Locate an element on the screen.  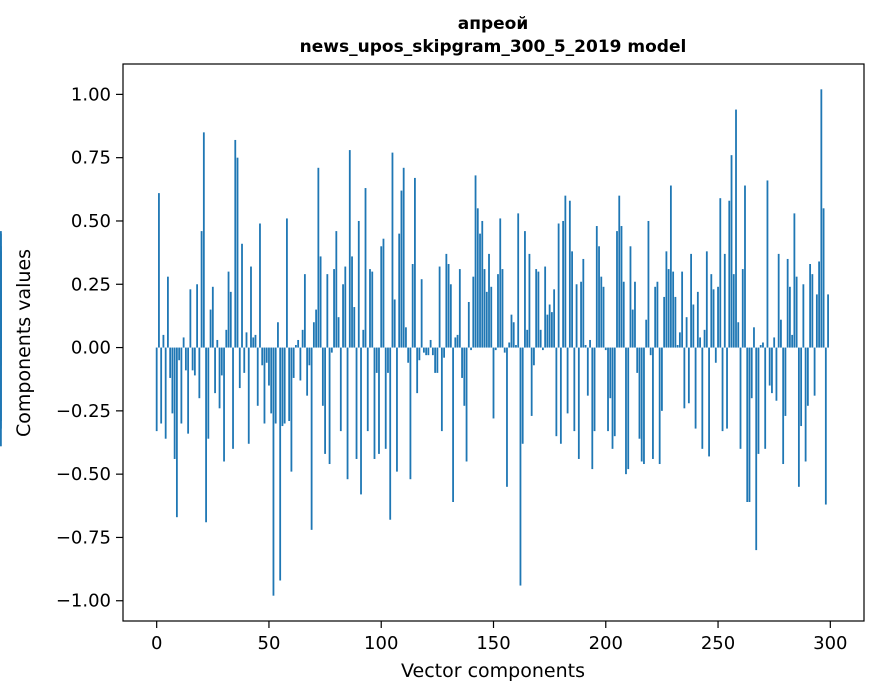
x-tick-label: 150 is located at coordinates (493, 643).